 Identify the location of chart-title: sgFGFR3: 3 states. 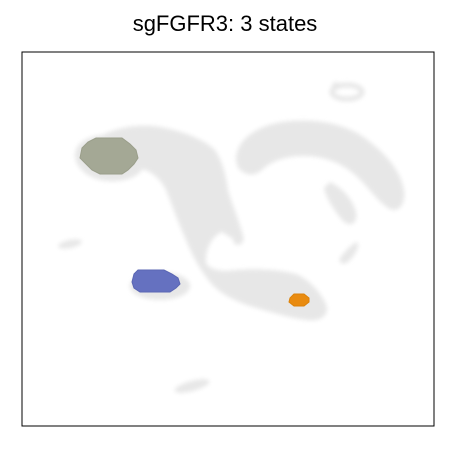
(225, 23).